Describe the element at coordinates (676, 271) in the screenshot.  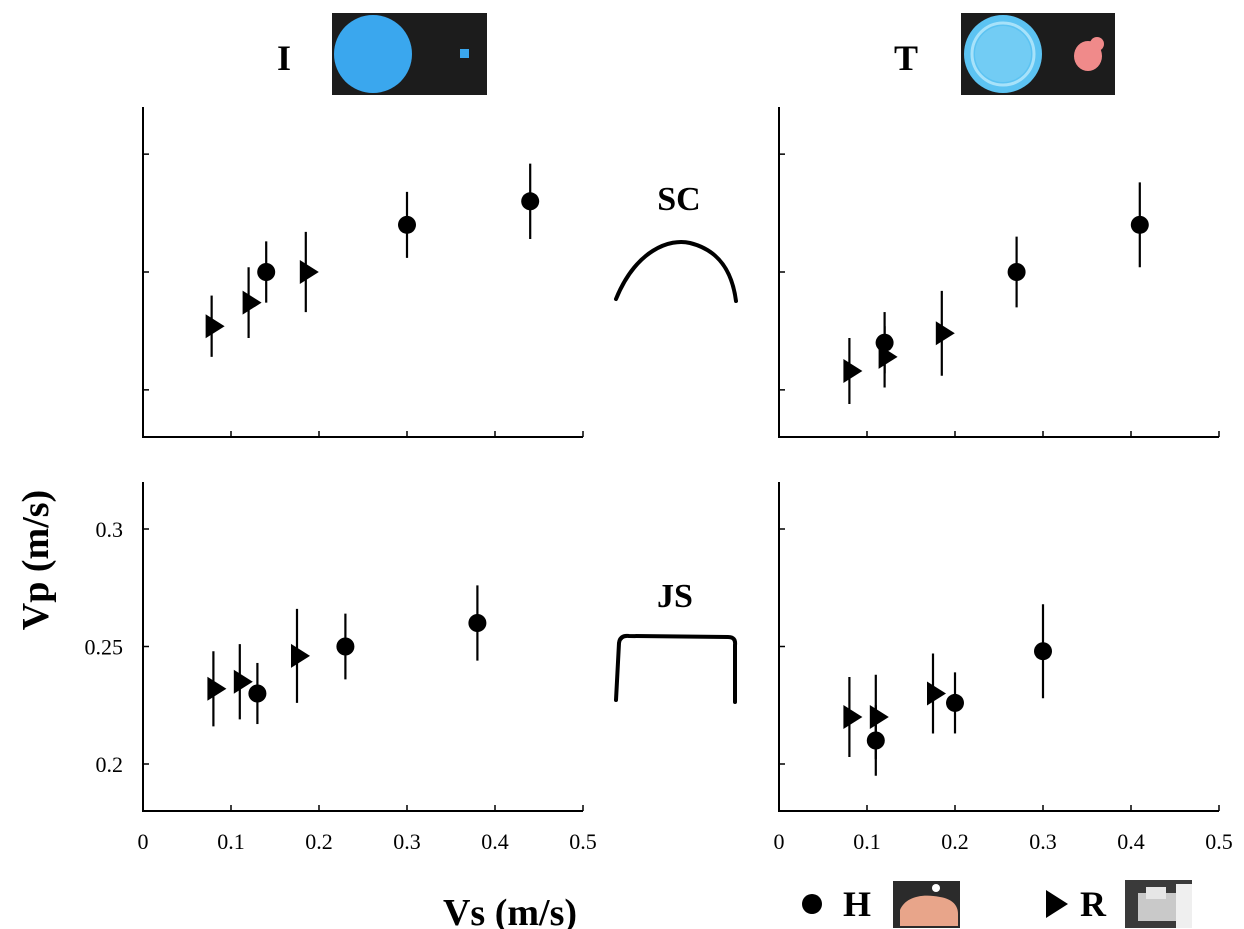
I see `sc-curve-icon` at that location.